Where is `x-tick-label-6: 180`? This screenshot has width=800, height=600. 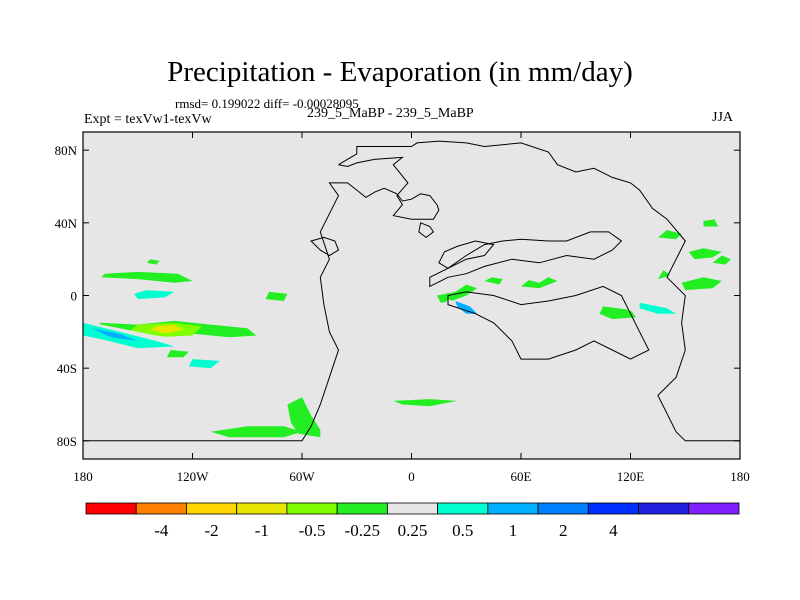 x-tick-label-6: 180 is located at coordinates (740, 476).